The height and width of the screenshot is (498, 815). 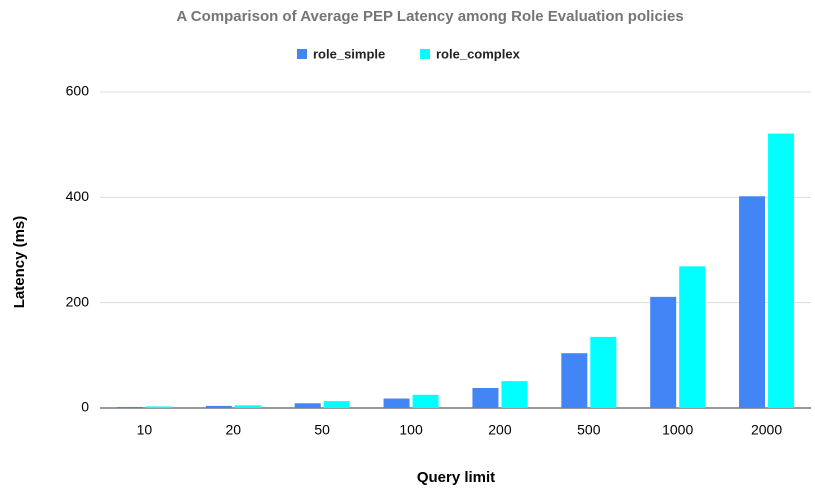 I want to click on x-tick-label: 10, so click(x=145, y=430).